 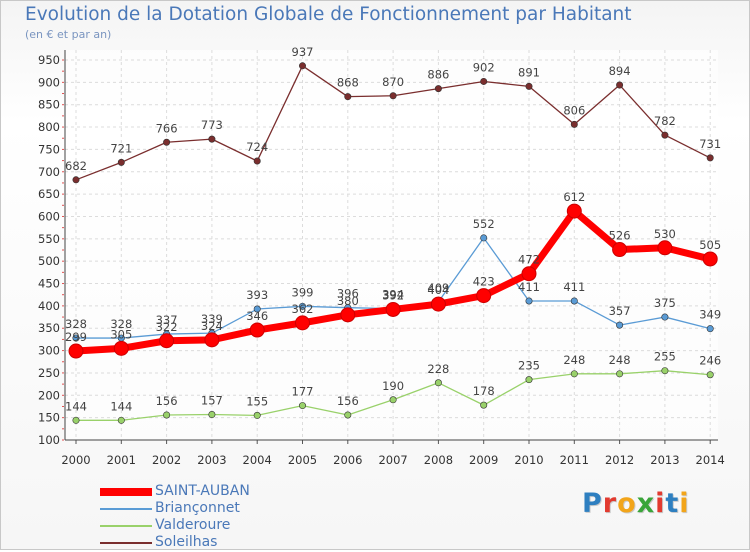 I want to click on data-label: 362, so click(x=303, y=309).